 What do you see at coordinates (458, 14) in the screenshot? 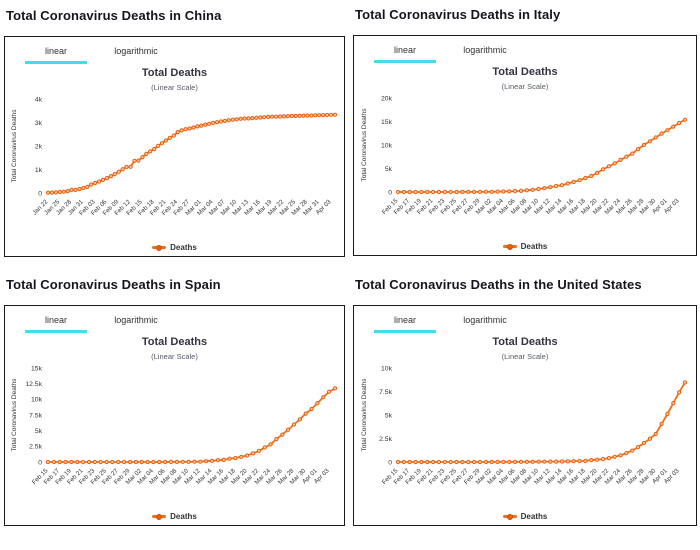
I see `page-title: Total Coronavirus Deaths in Italy` at bounding box center [458, 14].